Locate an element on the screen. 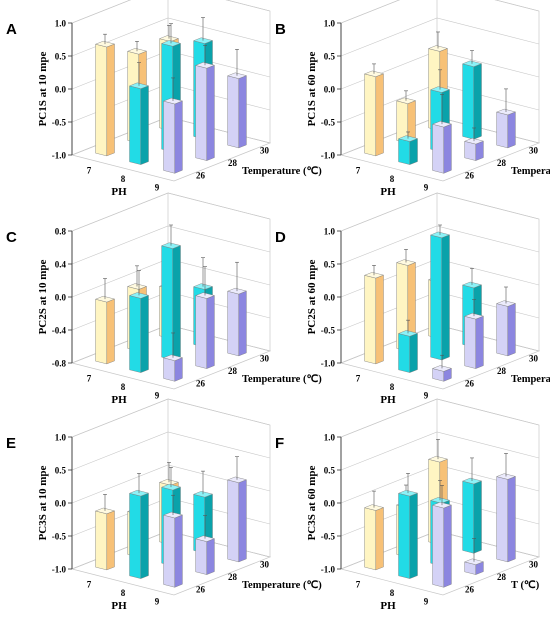 The image size is (550, 630). y-tick-label: 1.0 is located at coordinates (330, 232).